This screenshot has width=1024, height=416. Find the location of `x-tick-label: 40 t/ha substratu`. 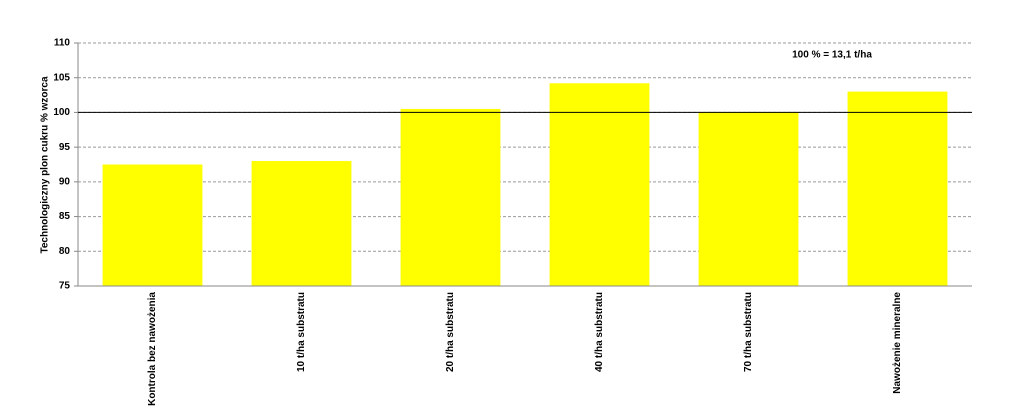

x-tick-label: 40 t/ha substratu is located at coordinates (599, 332).